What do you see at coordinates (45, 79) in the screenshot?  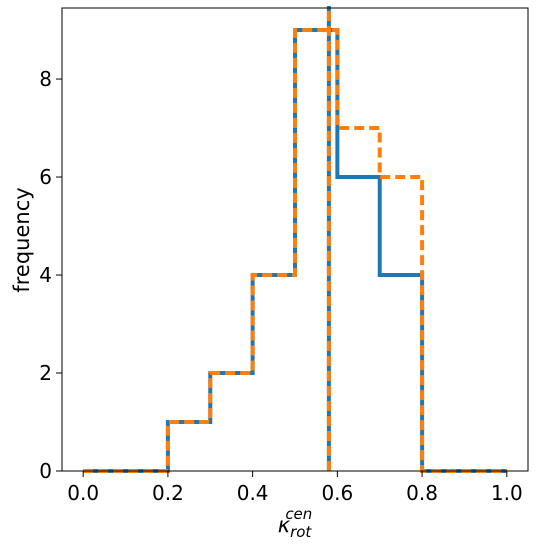 I see `y-tick-label: 8` at bounding box center [45, 79].